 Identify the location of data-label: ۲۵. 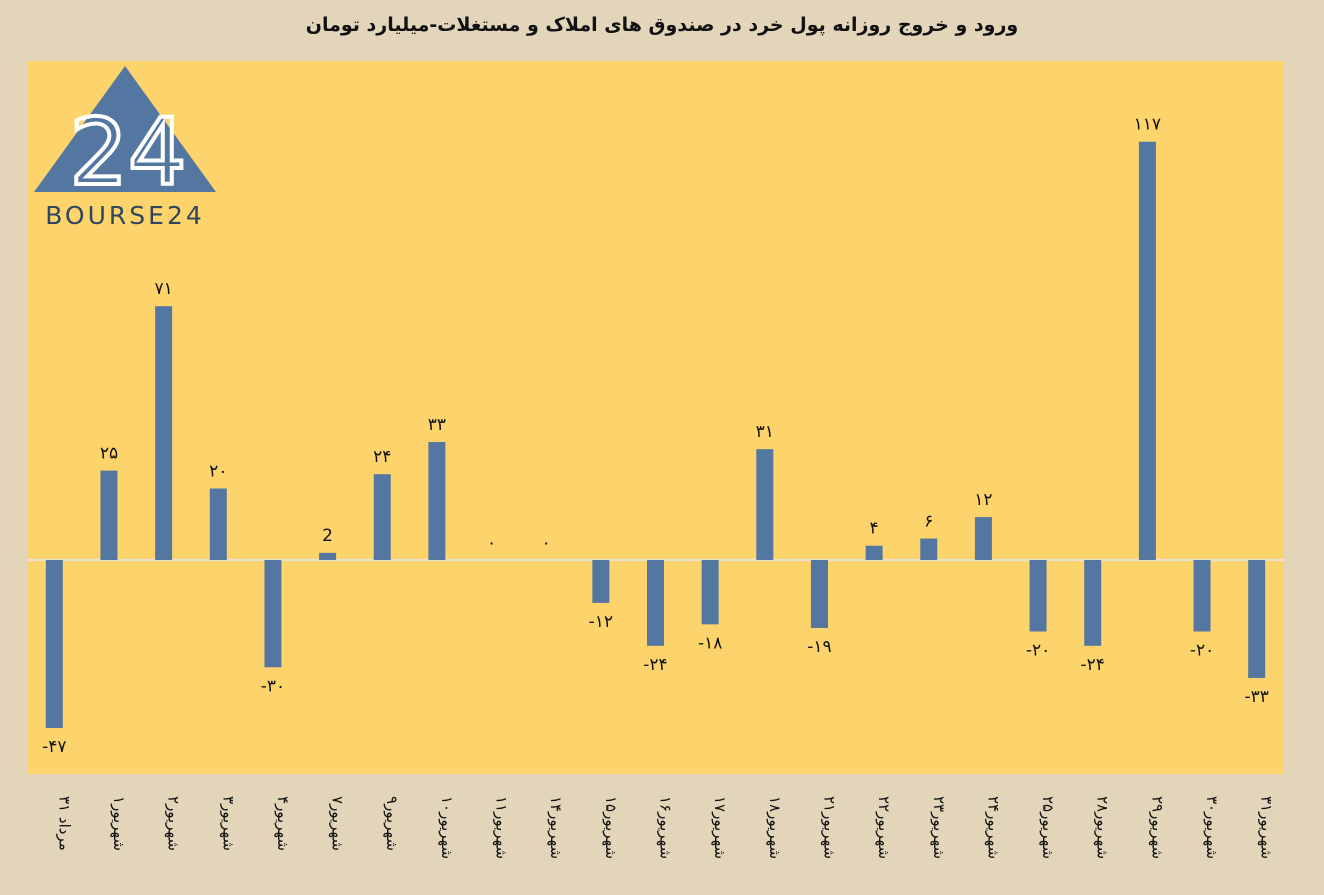
(109, 454).